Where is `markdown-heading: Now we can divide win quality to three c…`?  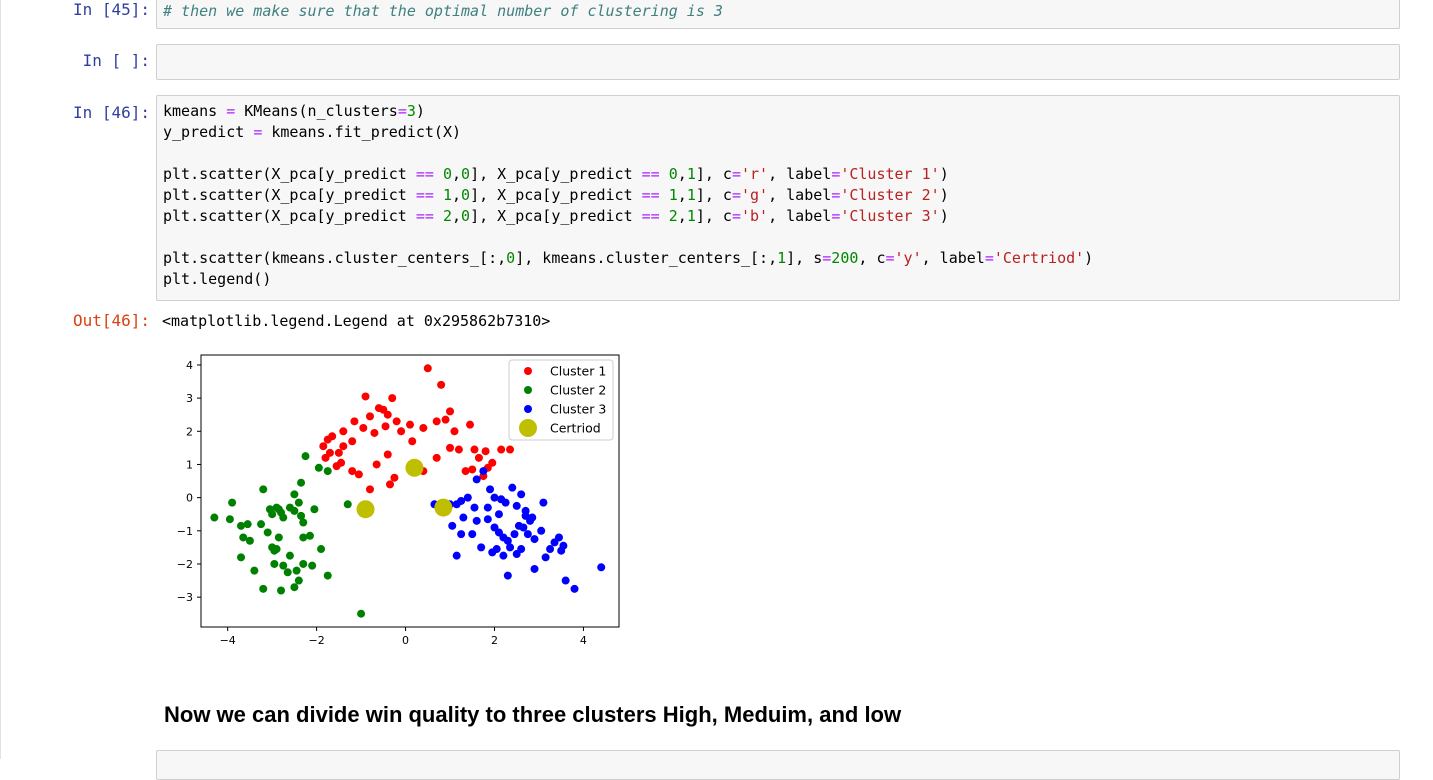
markdown-heading: Now we can divide win quality to three c… is located at coordinates (533, 714).